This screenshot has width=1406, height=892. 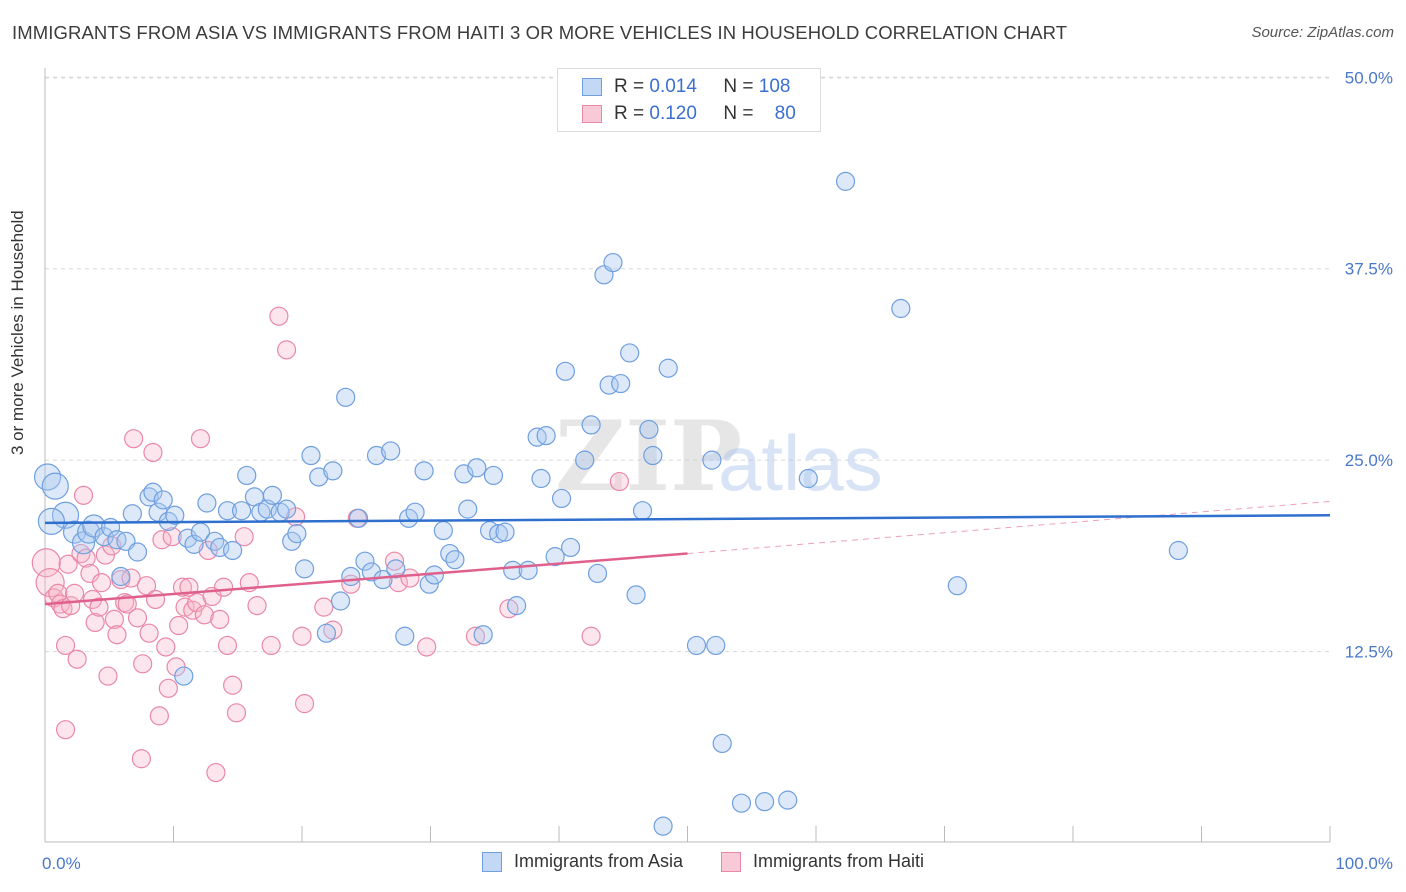 What do you see at coordinates (1369, 652) in the screenshot?
I see `y-tick-label: 12.5%` at bounding box center [1369, 652].